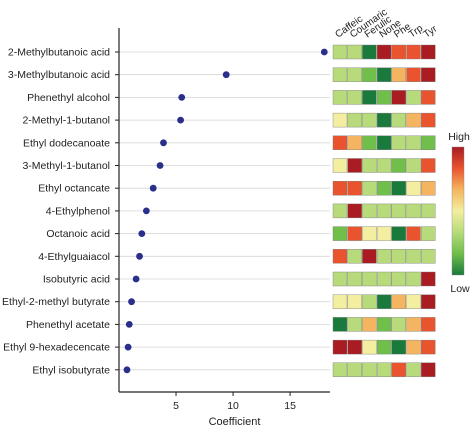 Image resolution: width=474 pixels, height=431 pixels. I want to click on heatmap-column-label: Tyr, so click(431, 31).